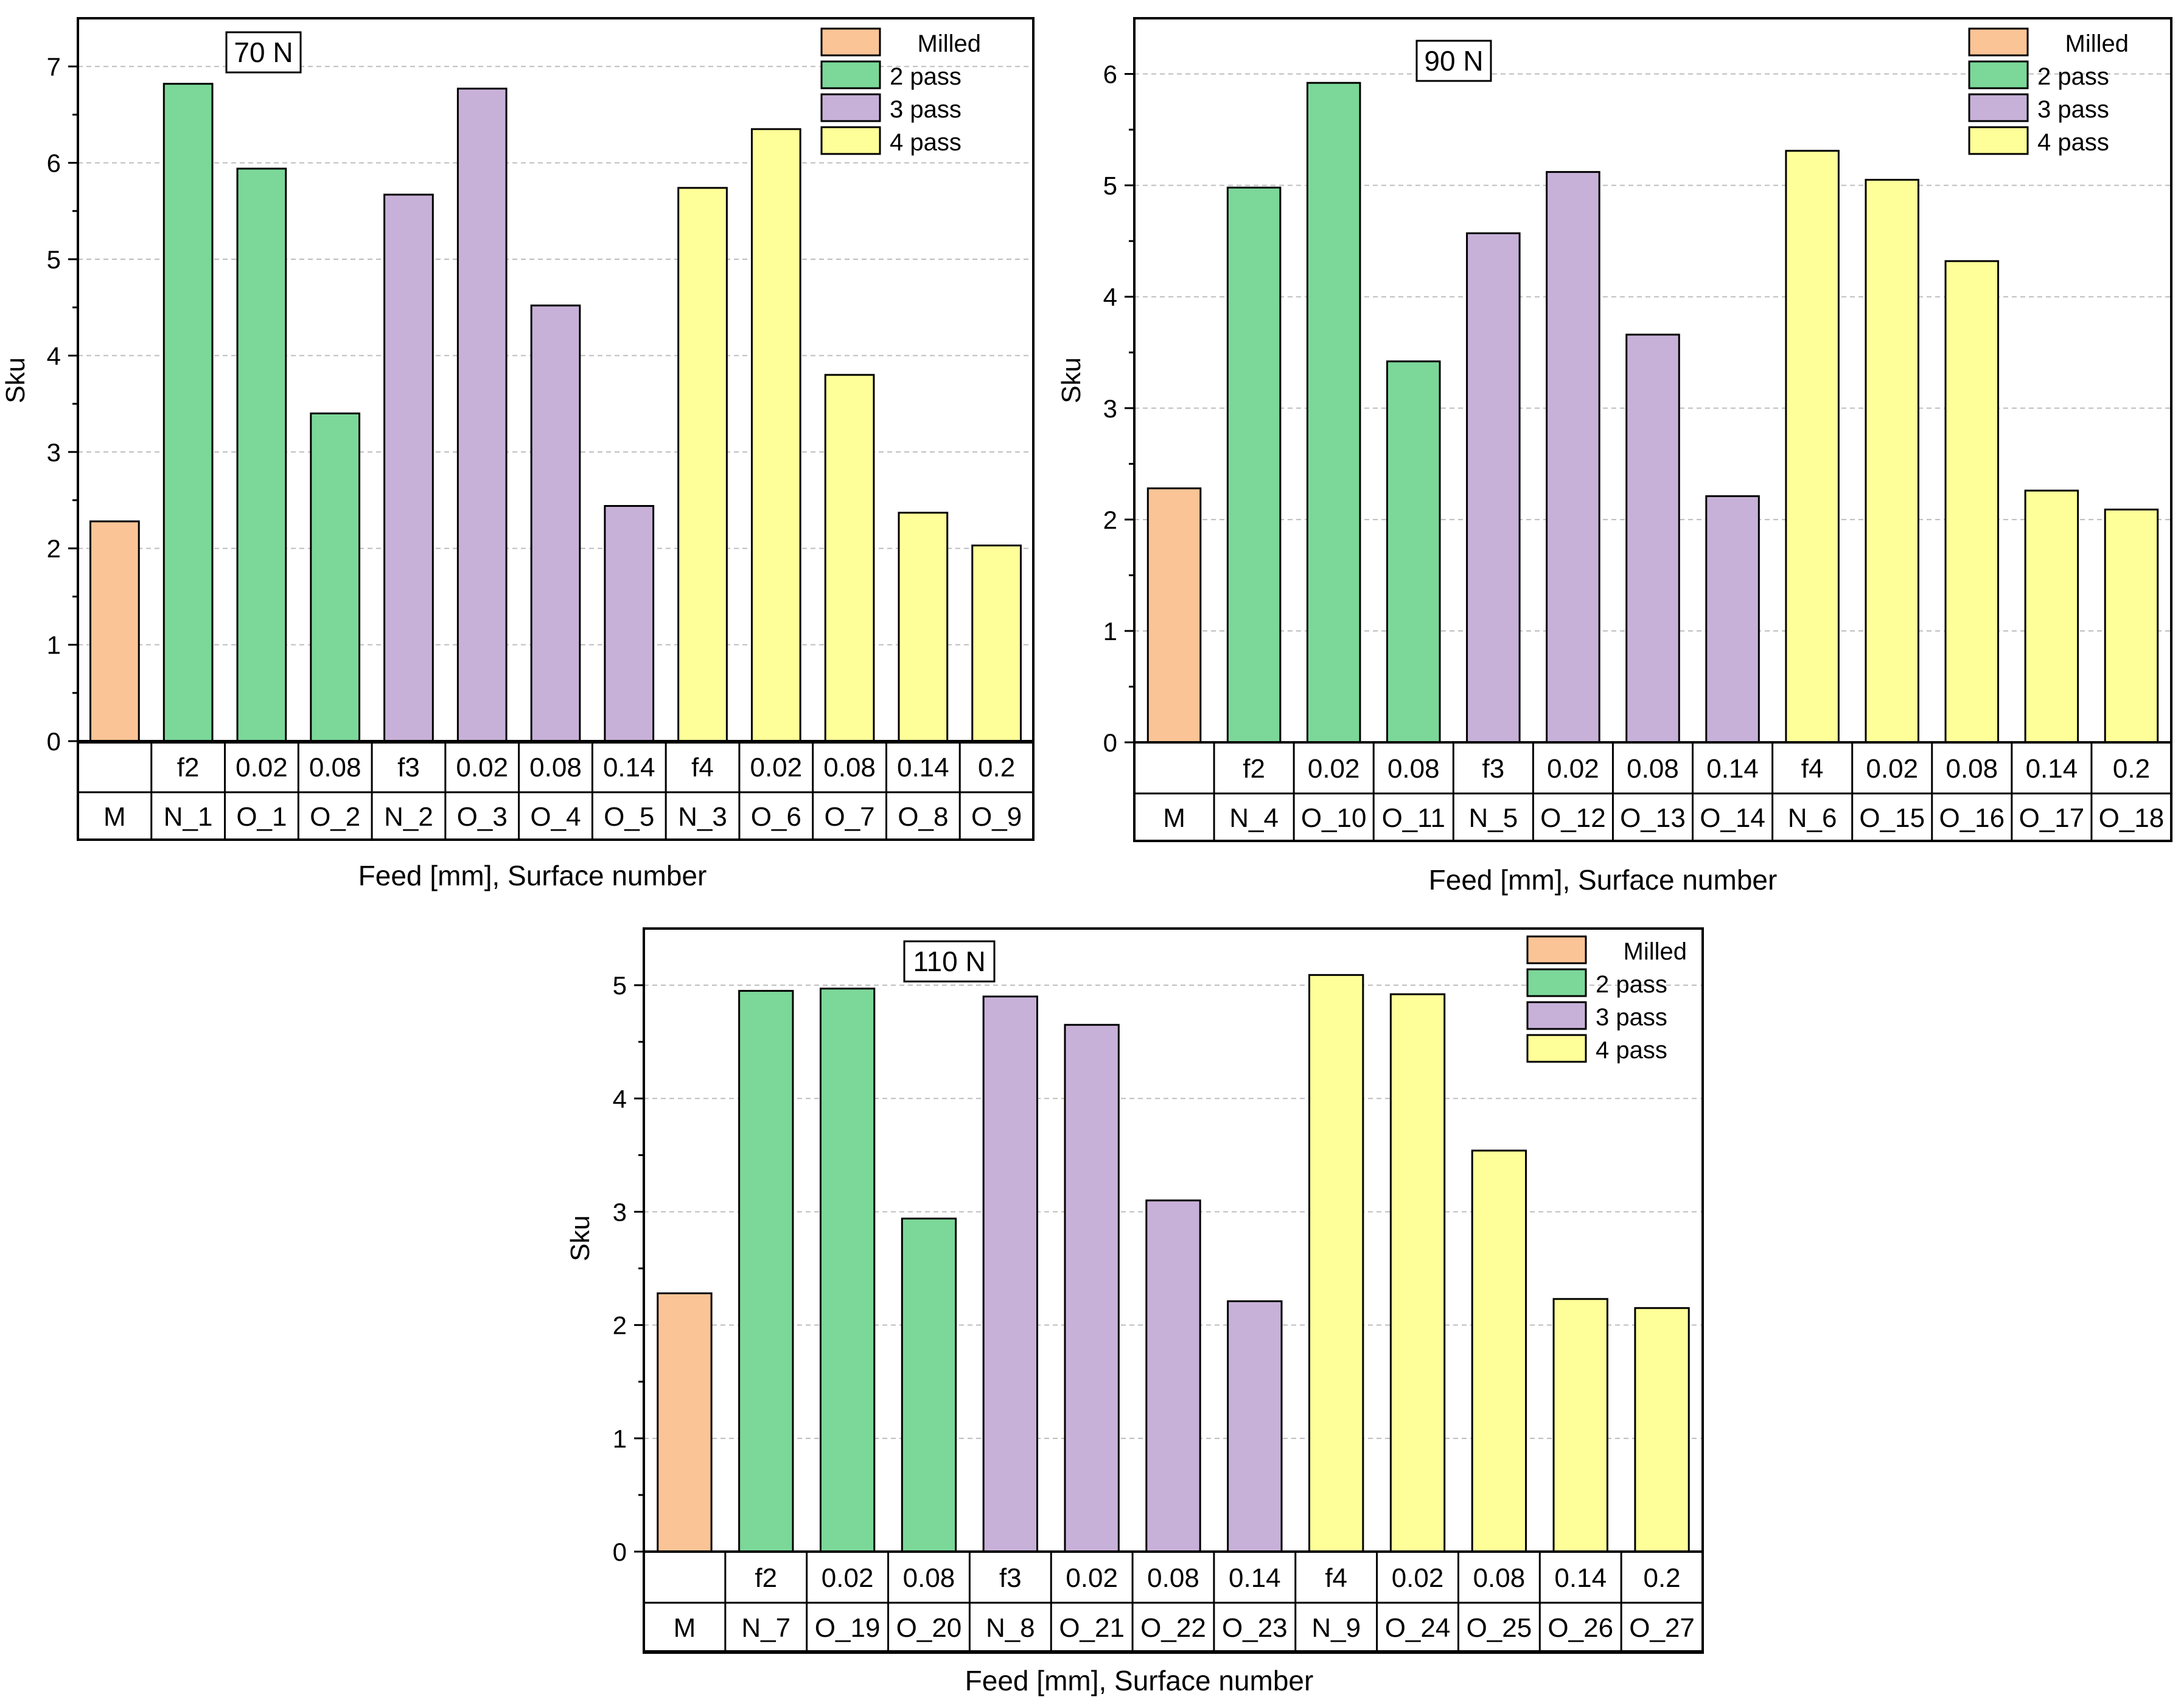 The image size is (2181, 1708). I want to click on surface-label: N_5, so click(1493, 818).